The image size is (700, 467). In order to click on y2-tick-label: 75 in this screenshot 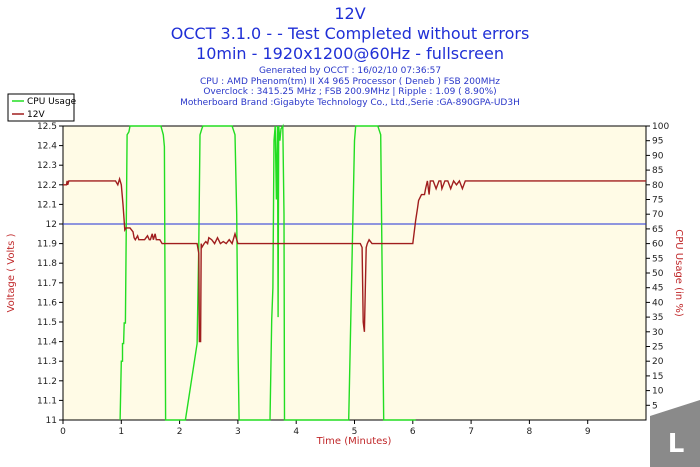, I will do `click(657, 201)`.